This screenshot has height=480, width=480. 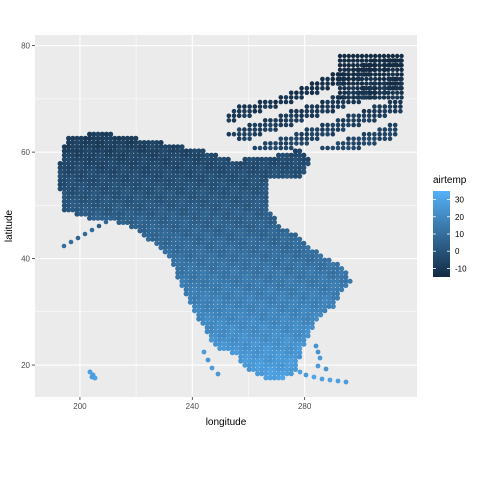 I want to click on legend-label: 20, so click(x=459, y=217).